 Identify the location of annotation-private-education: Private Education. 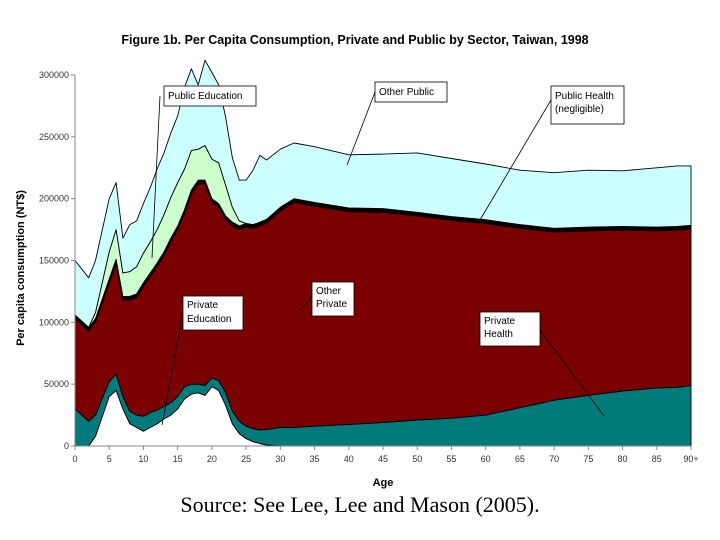
(202, 360).